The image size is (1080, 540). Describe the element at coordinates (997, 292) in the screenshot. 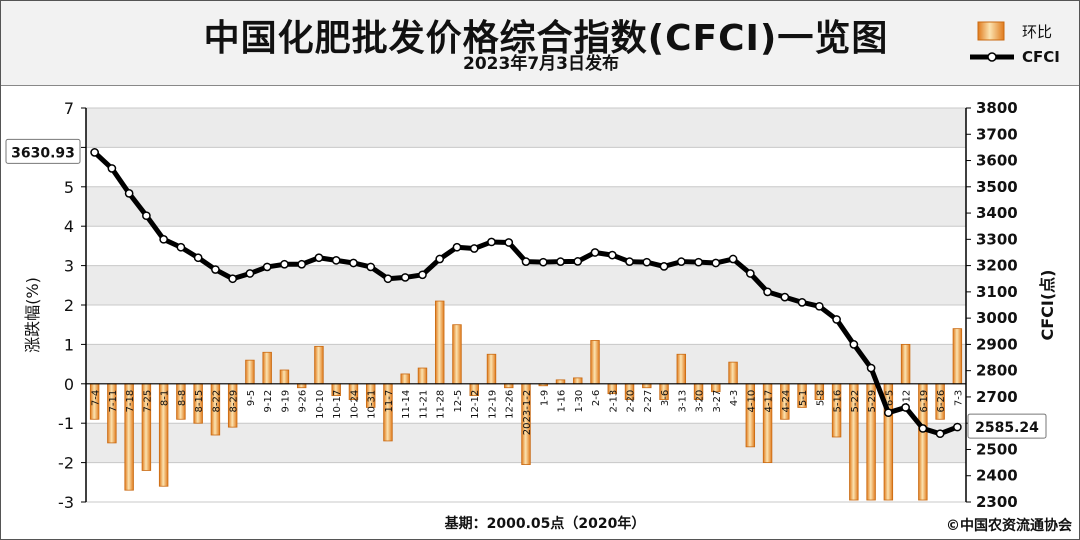

I see `right-tick-label: 3100` at that location.